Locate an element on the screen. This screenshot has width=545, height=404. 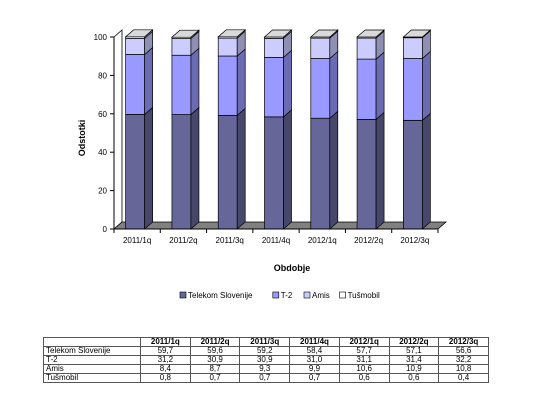
y-tick-label: 100 is located at coordinates (101, 37).